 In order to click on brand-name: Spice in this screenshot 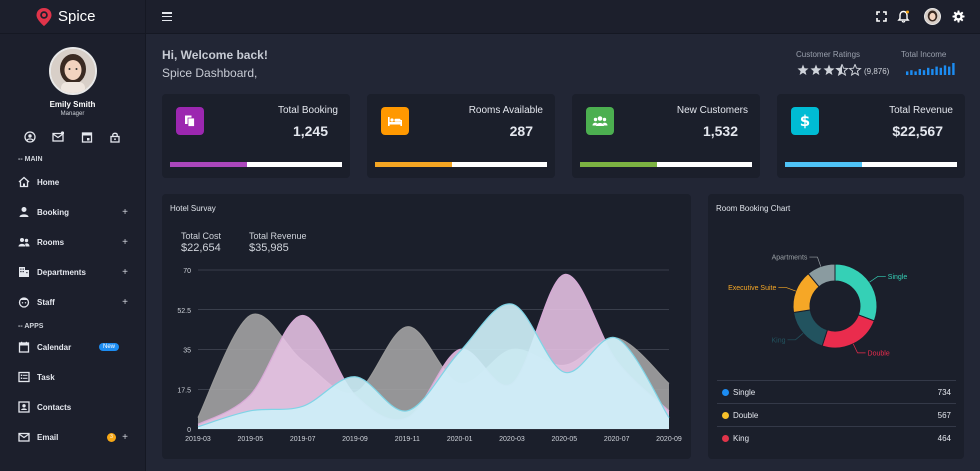, I will do `click(77, 16)`.